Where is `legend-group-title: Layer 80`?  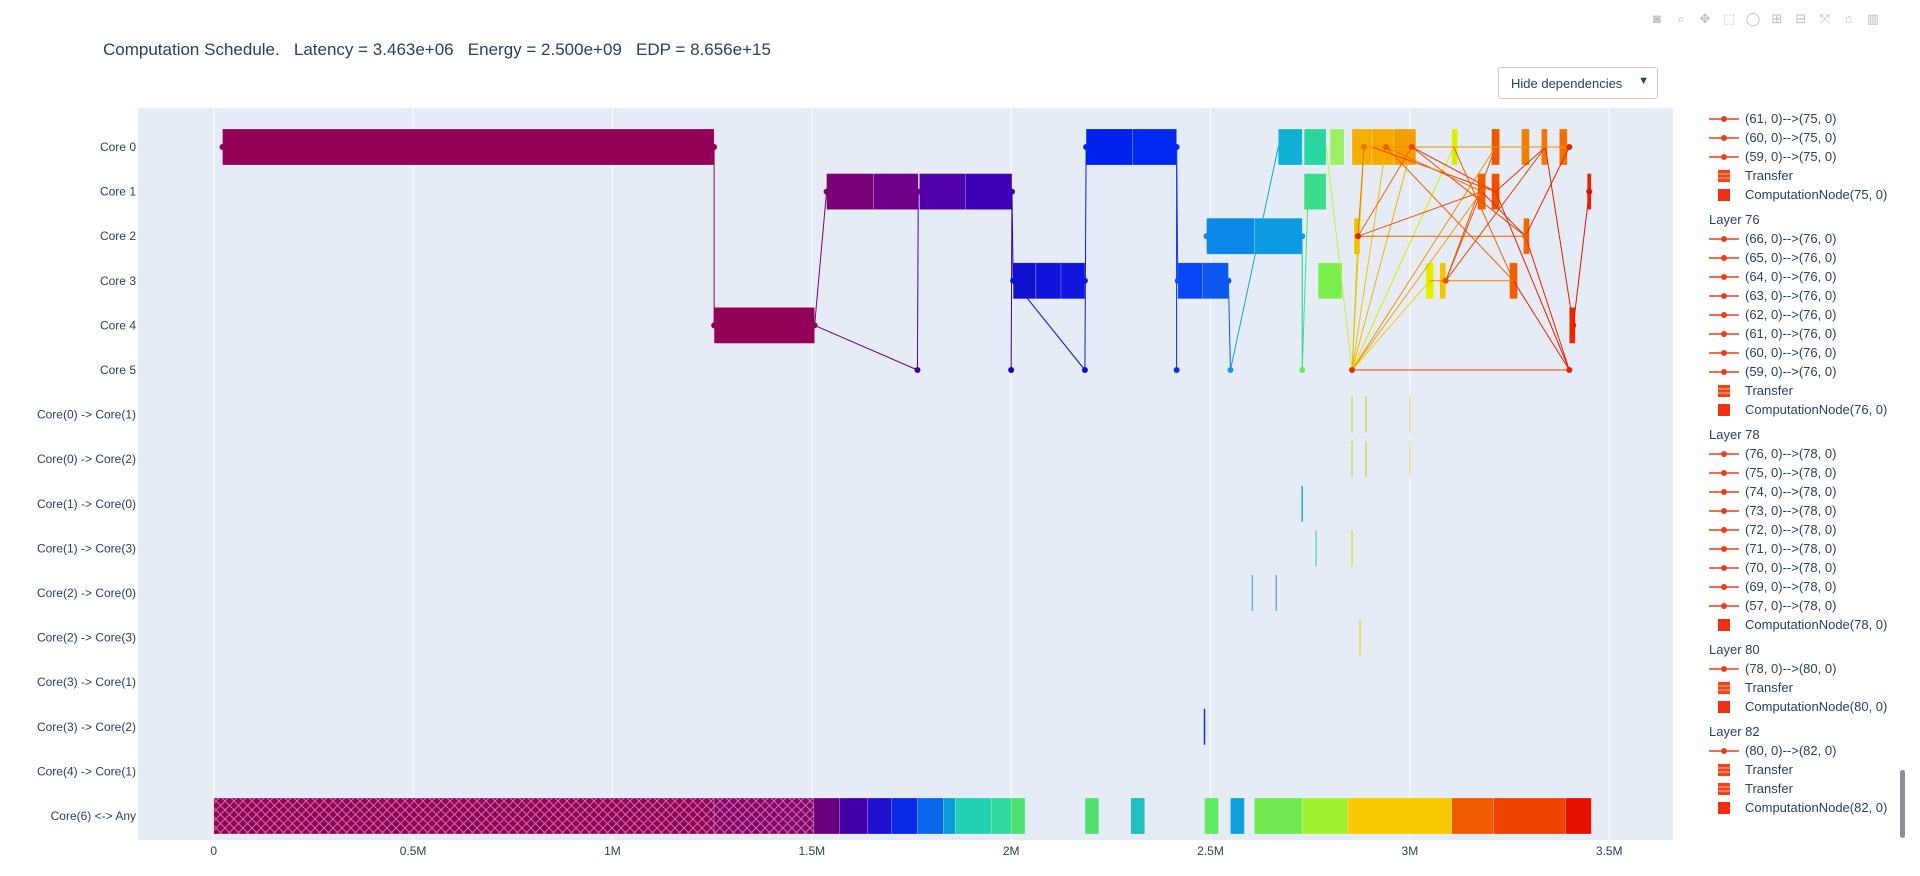
legend-group-title: Layer 80 is located at coordinates (1734, 649).